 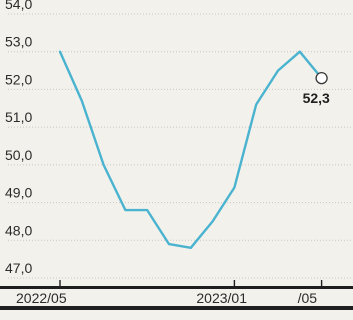 What do you see at coordinates (308, 298) in the screenshot?
I see `x-tick-label-2: /05` at bounding box center [308, 298].